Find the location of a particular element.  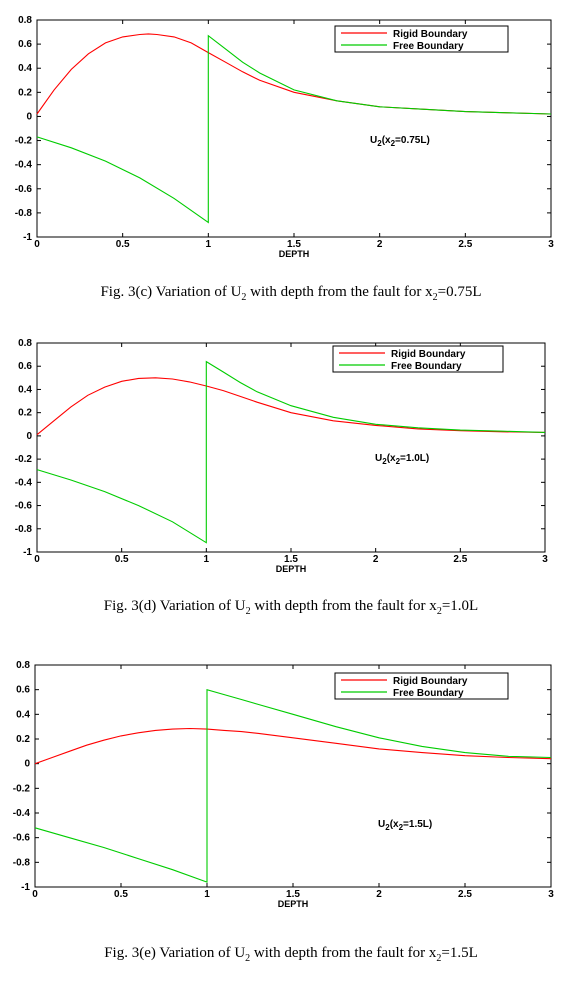

curve-annotation: U2(x2=1.5L) is located at coordinates (405, 825).